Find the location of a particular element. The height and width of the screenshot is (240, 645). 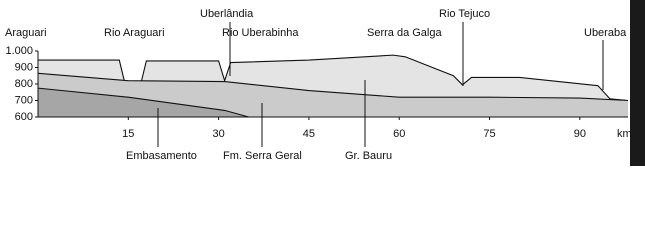

layer-label: Embasamento is located at coordinates (161, 156).